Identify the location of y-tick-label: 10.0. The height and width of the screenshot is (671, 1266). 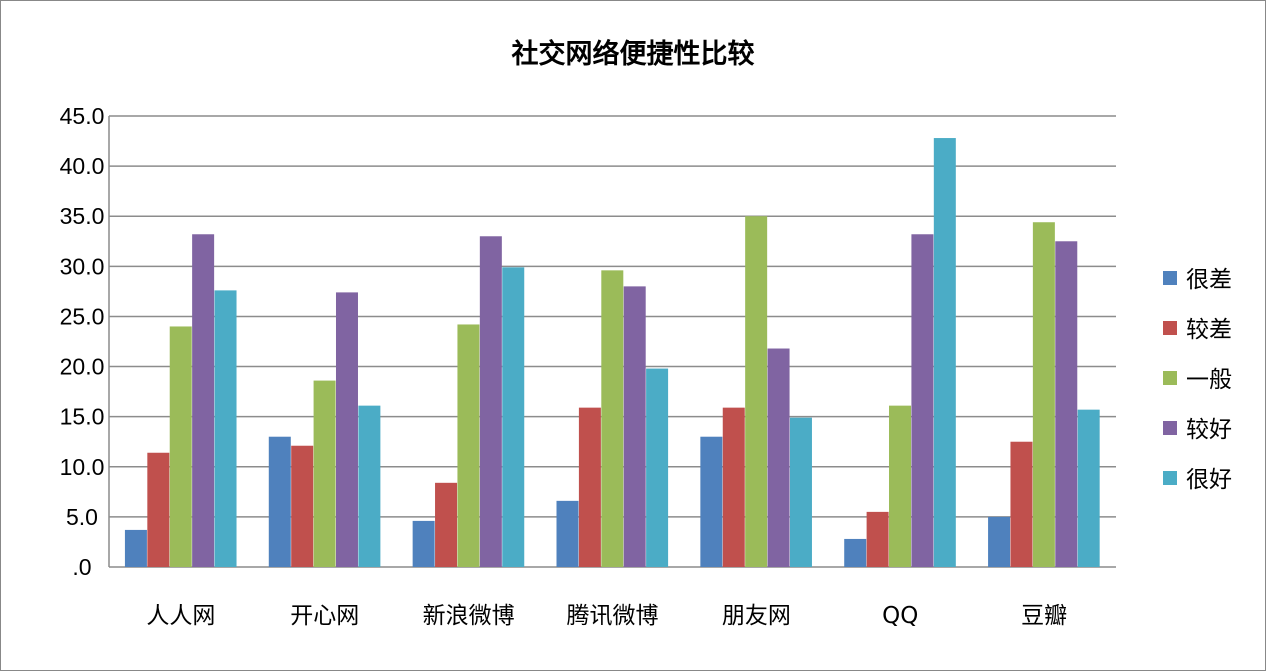
(82, 467).